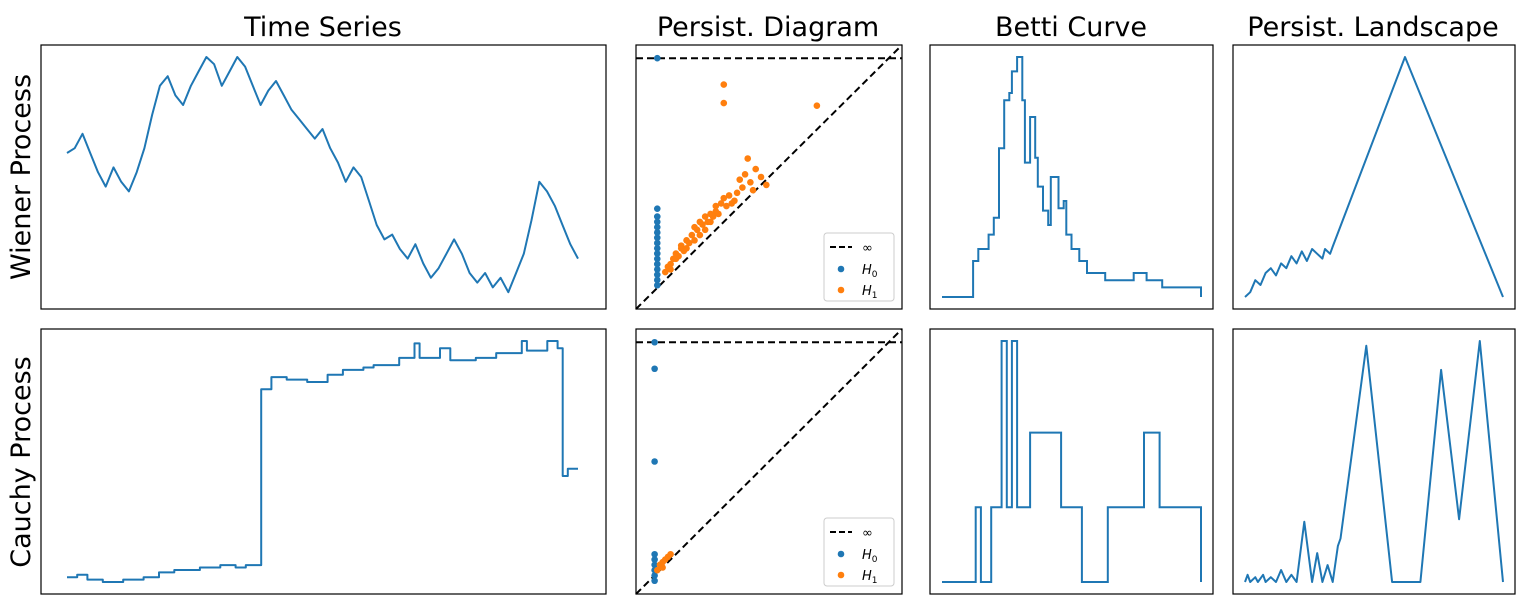 The height and width of the screenshot is (605, 1531). I want to click on title-persistence-diagram: Persist. Diagram, so click(768, 27).